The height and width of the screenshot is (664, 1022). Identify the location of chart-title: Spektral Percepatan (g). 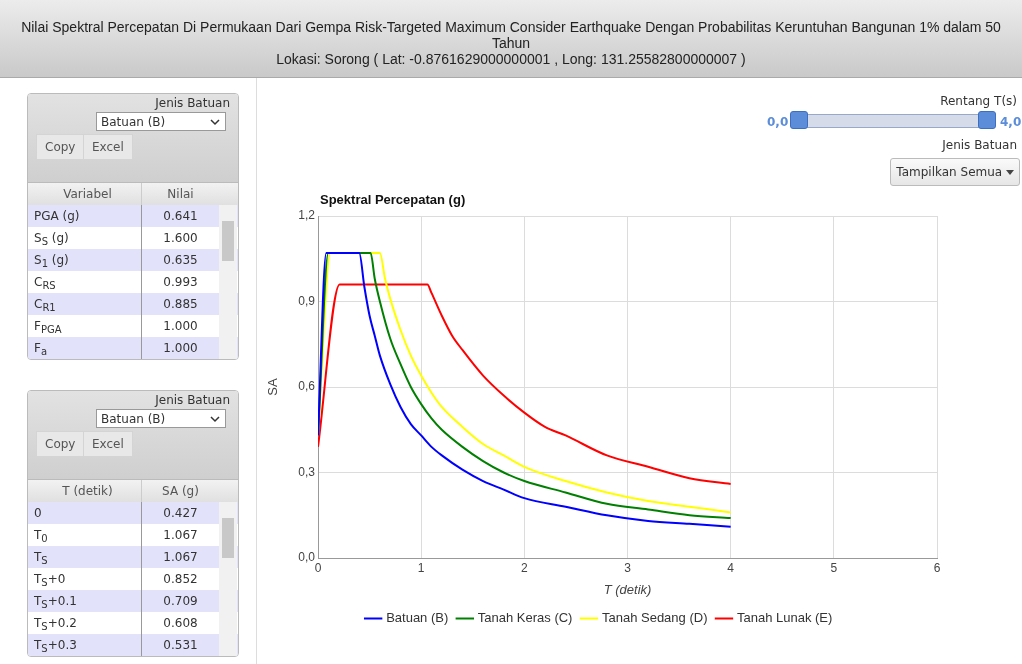
(393, 199).